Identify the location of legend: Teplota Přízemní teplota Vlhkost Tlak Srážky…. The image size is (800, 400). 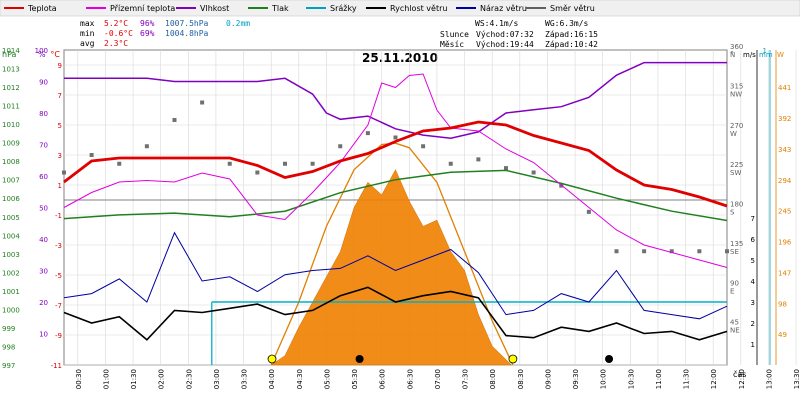
(299, 8).